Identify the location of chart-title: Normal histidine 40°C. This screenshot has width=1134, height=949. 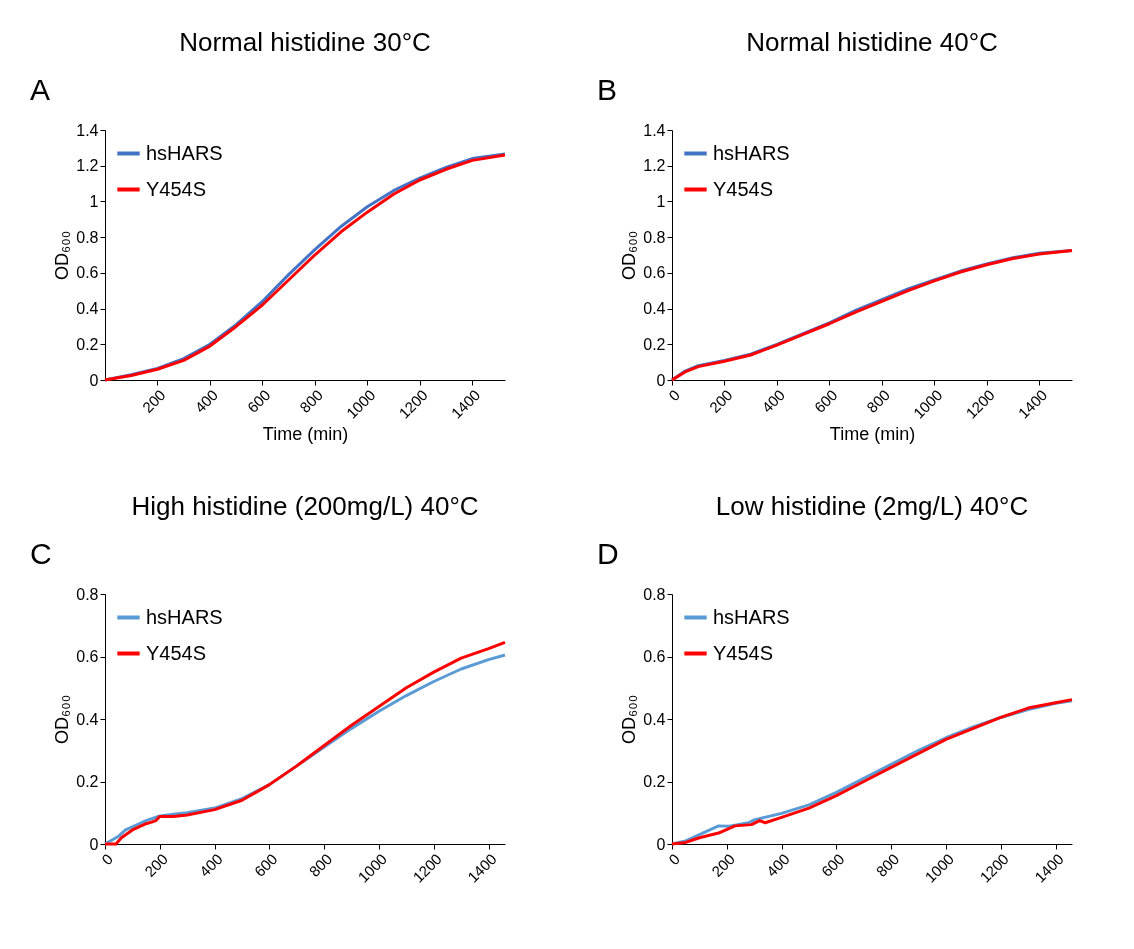
(872, 42).